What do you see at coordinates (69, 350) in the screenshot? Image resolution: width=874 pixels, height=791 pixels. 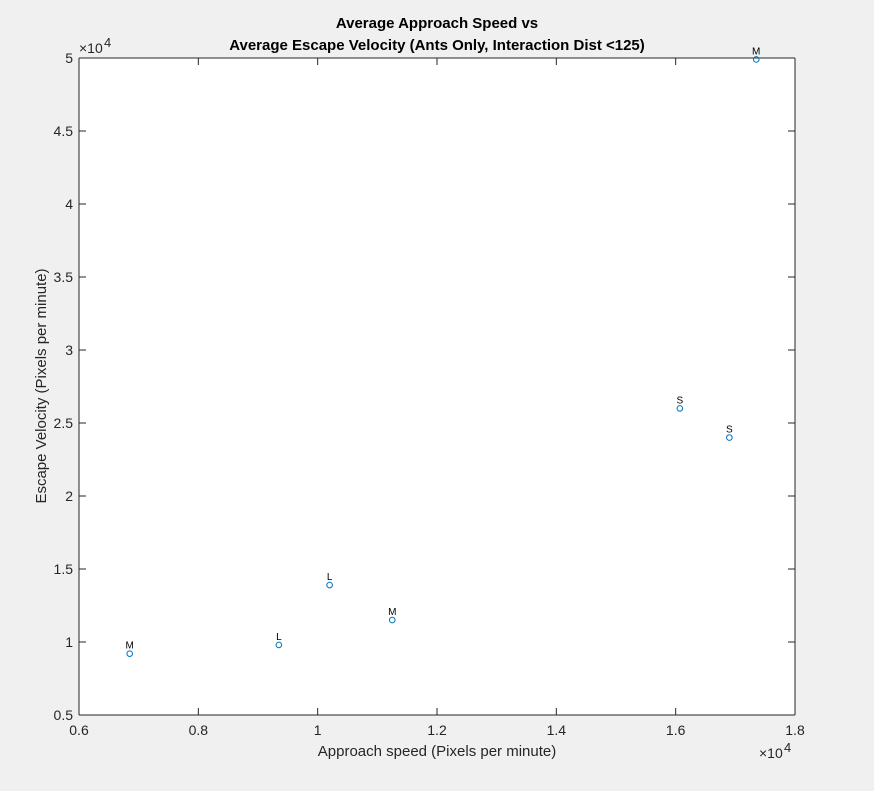 I see `y-tick-label: 3` at bounding box center [69, 350].